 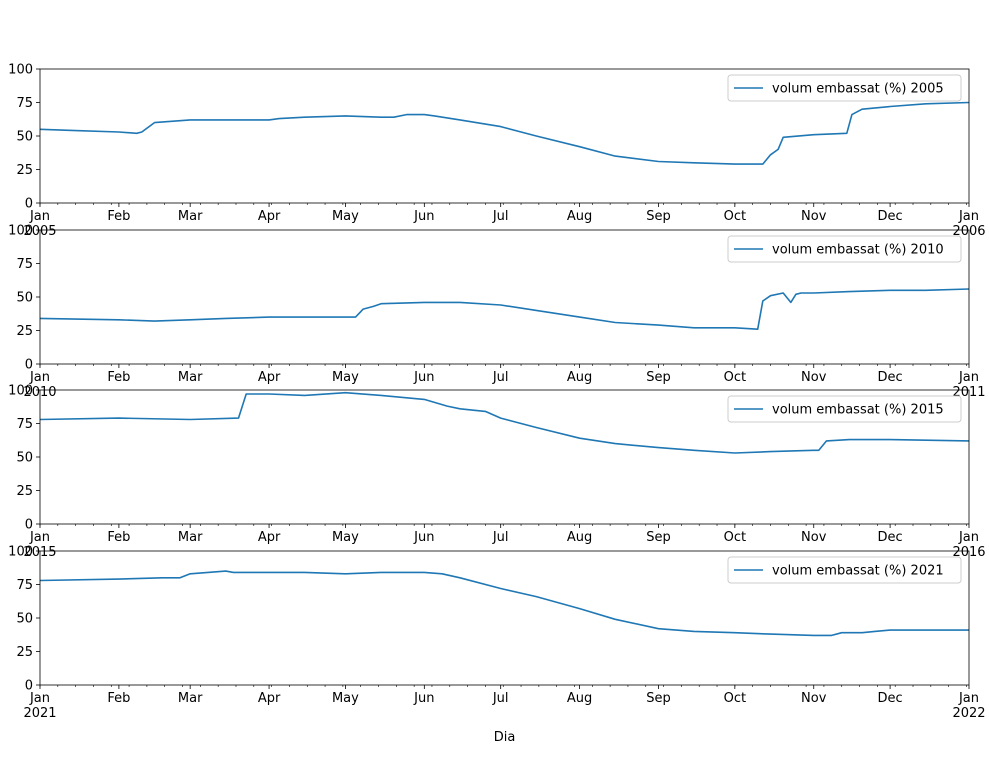 I want to click on legend: volum embassat (%) 2010, so click(x=844, y=249).